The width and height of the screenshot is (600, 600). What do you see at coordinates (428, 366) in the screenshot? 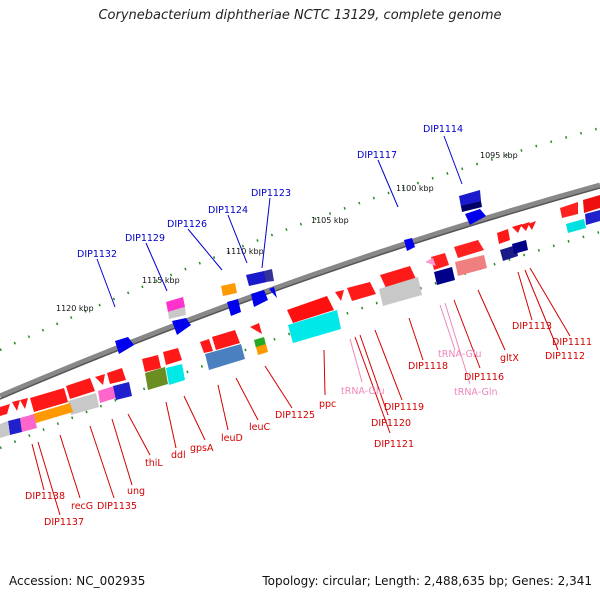
I see `gene-label: DIP1118` at bounding box center [428, 366].